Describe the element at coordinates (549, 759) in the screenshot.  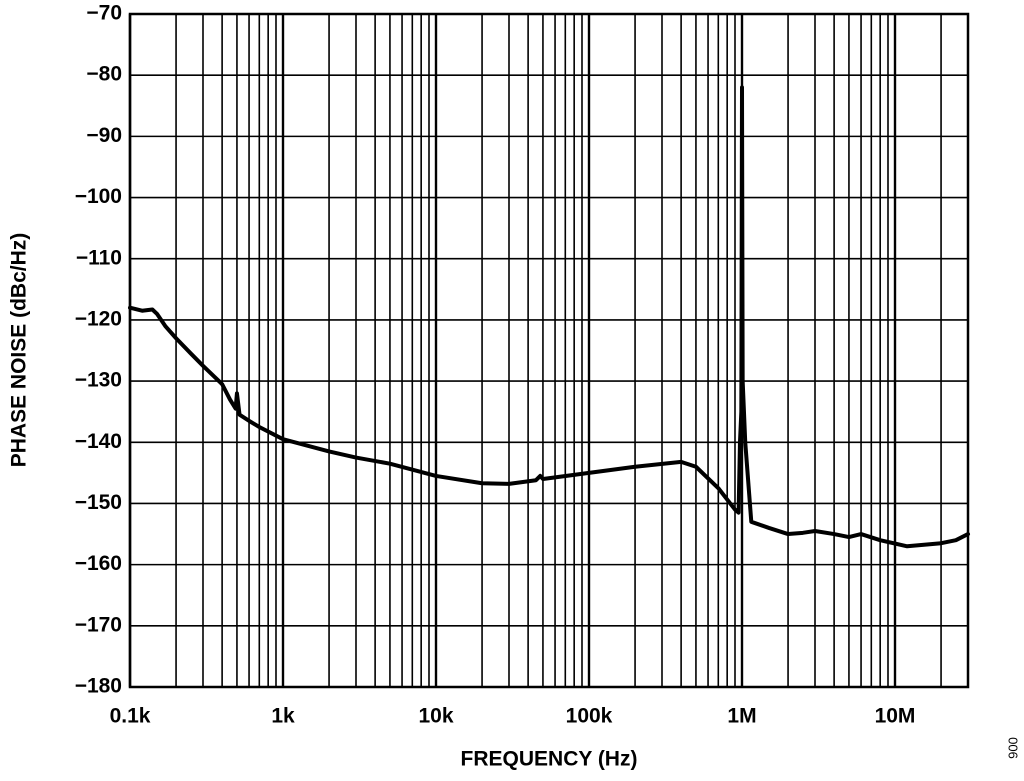
I see `x-axis-title: FREQUENCY (Hz)` at that location.